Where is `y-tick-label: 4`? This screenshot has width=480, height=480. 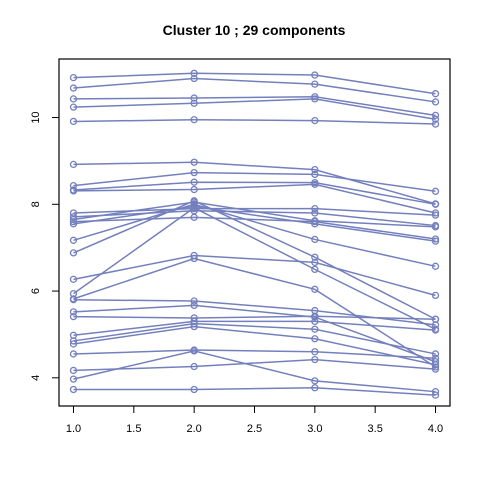
y-tick-label: 4 is located at coordinates (36, 378).